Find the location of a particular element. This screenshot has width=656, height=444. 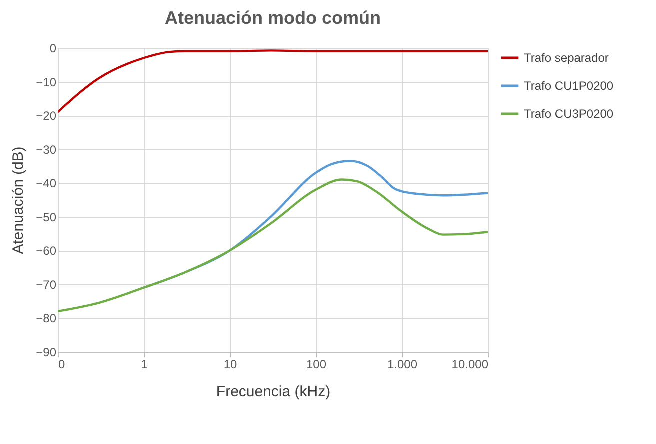

x-tick-label: 10 is located at coordinates (231, 365).